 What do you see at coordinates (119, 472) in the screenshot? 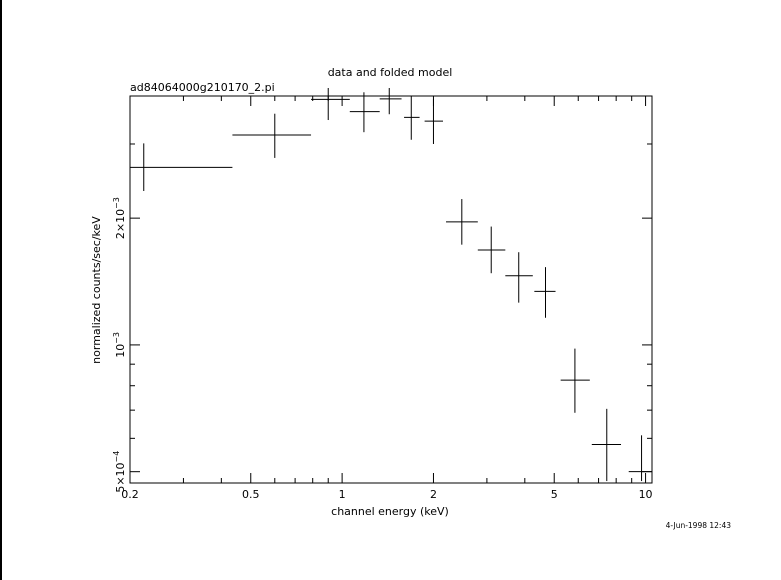
I see `y-tick-label: 5×10−4` at bounding box center [119, 472].